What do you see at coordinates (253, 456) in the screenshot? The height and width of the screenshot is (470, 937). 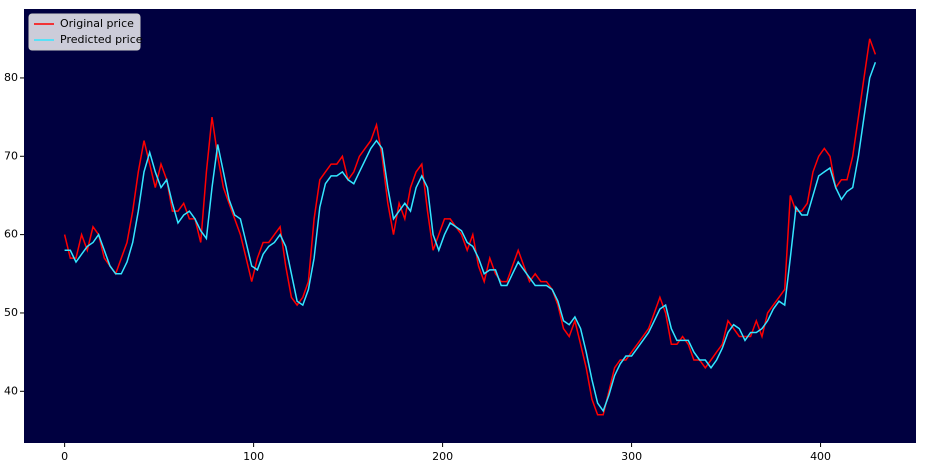 I see `x-tick-label: 100` at bounding box center [253, 456].